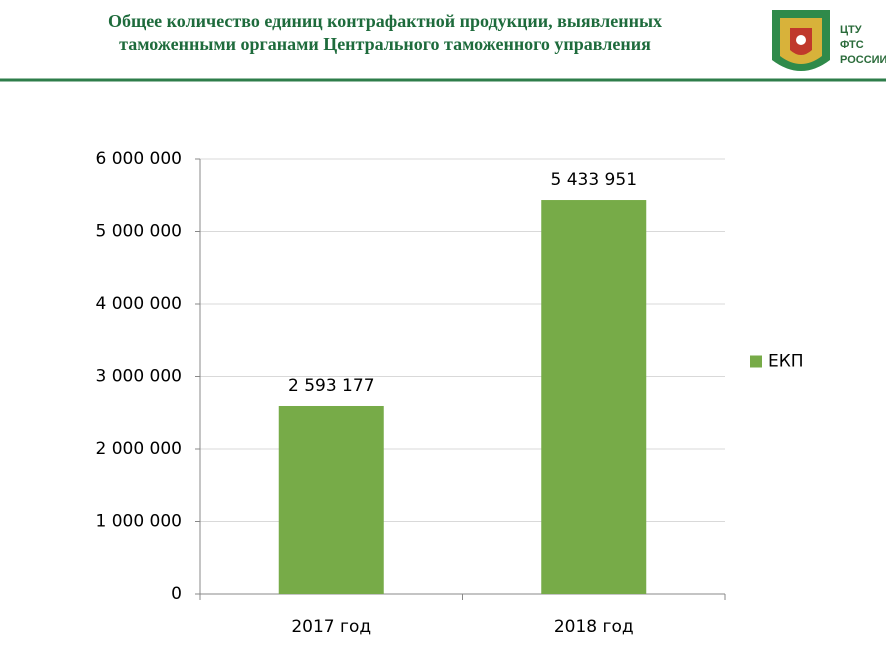  What do you see at coordinates (138, 159) in the screenshot?
I see `y-tick-label: 6 000 000` at bounding box center [138, 159].